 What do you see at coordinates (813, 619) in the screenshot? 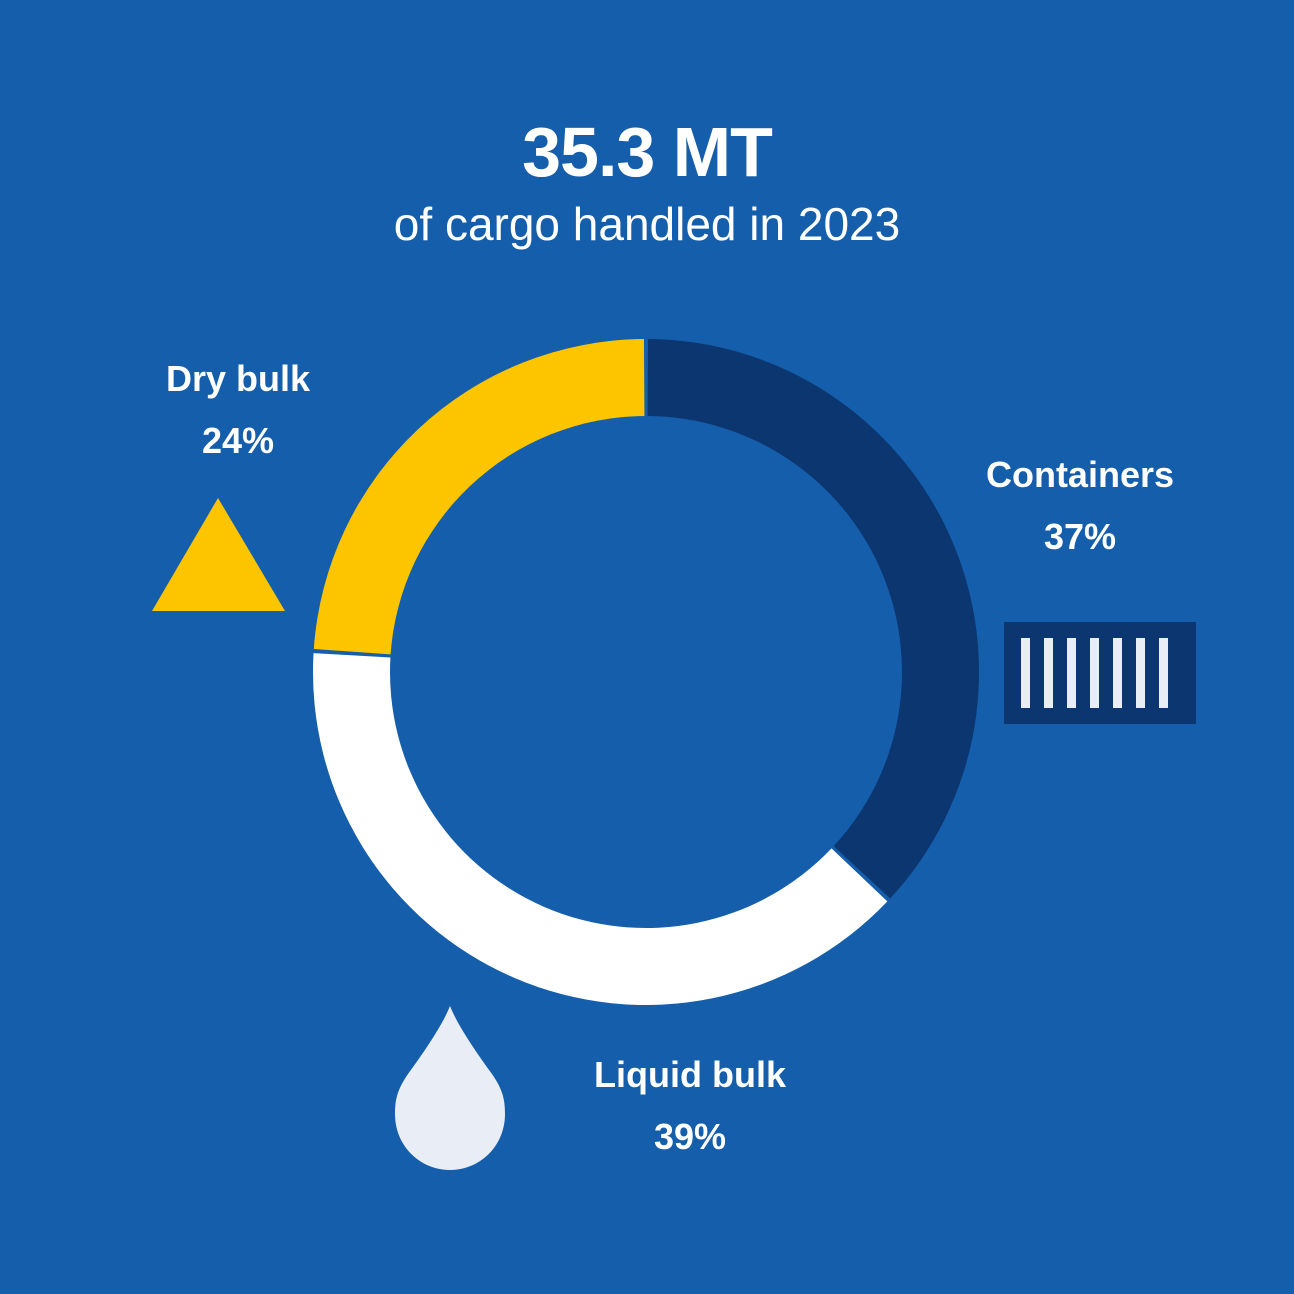
I see `slice-containers` at bounding box center [813, 619].